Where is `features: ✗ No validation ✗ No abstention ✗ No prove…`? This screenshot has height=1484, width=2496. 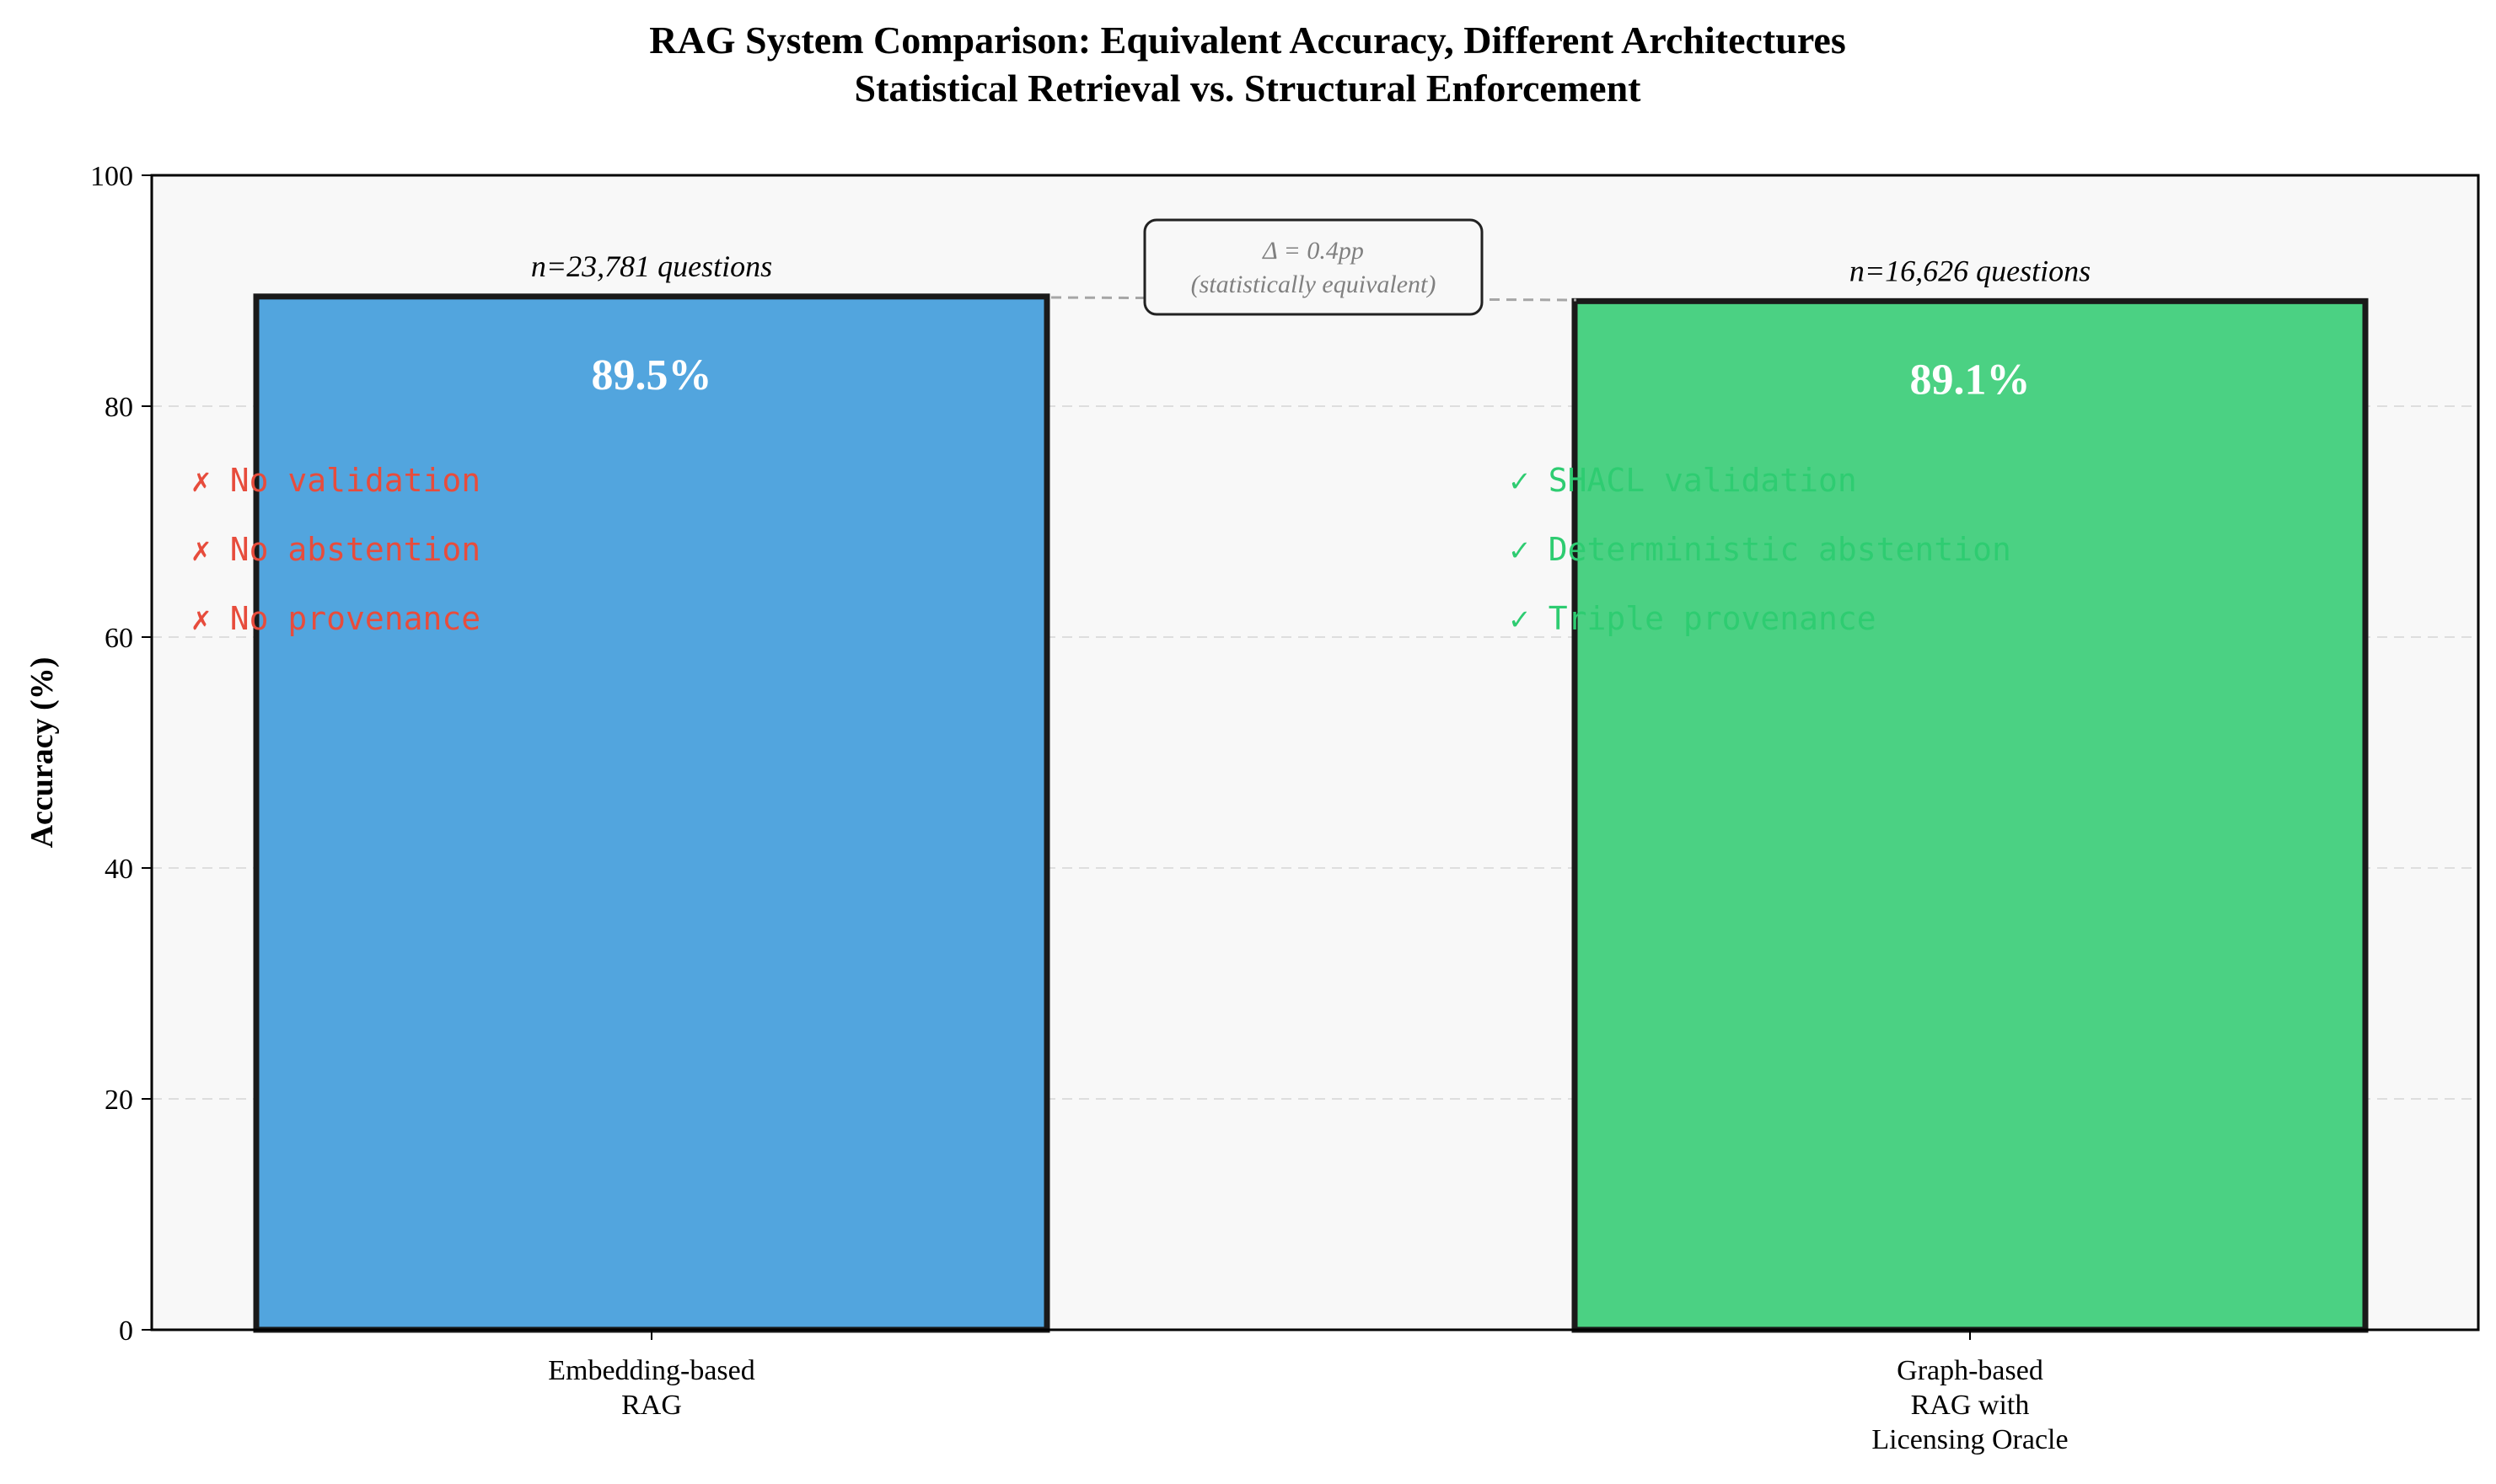
features: ✗ No validation ✗ No abstention ✗ No prove… is located at coordinates (1101, 549).